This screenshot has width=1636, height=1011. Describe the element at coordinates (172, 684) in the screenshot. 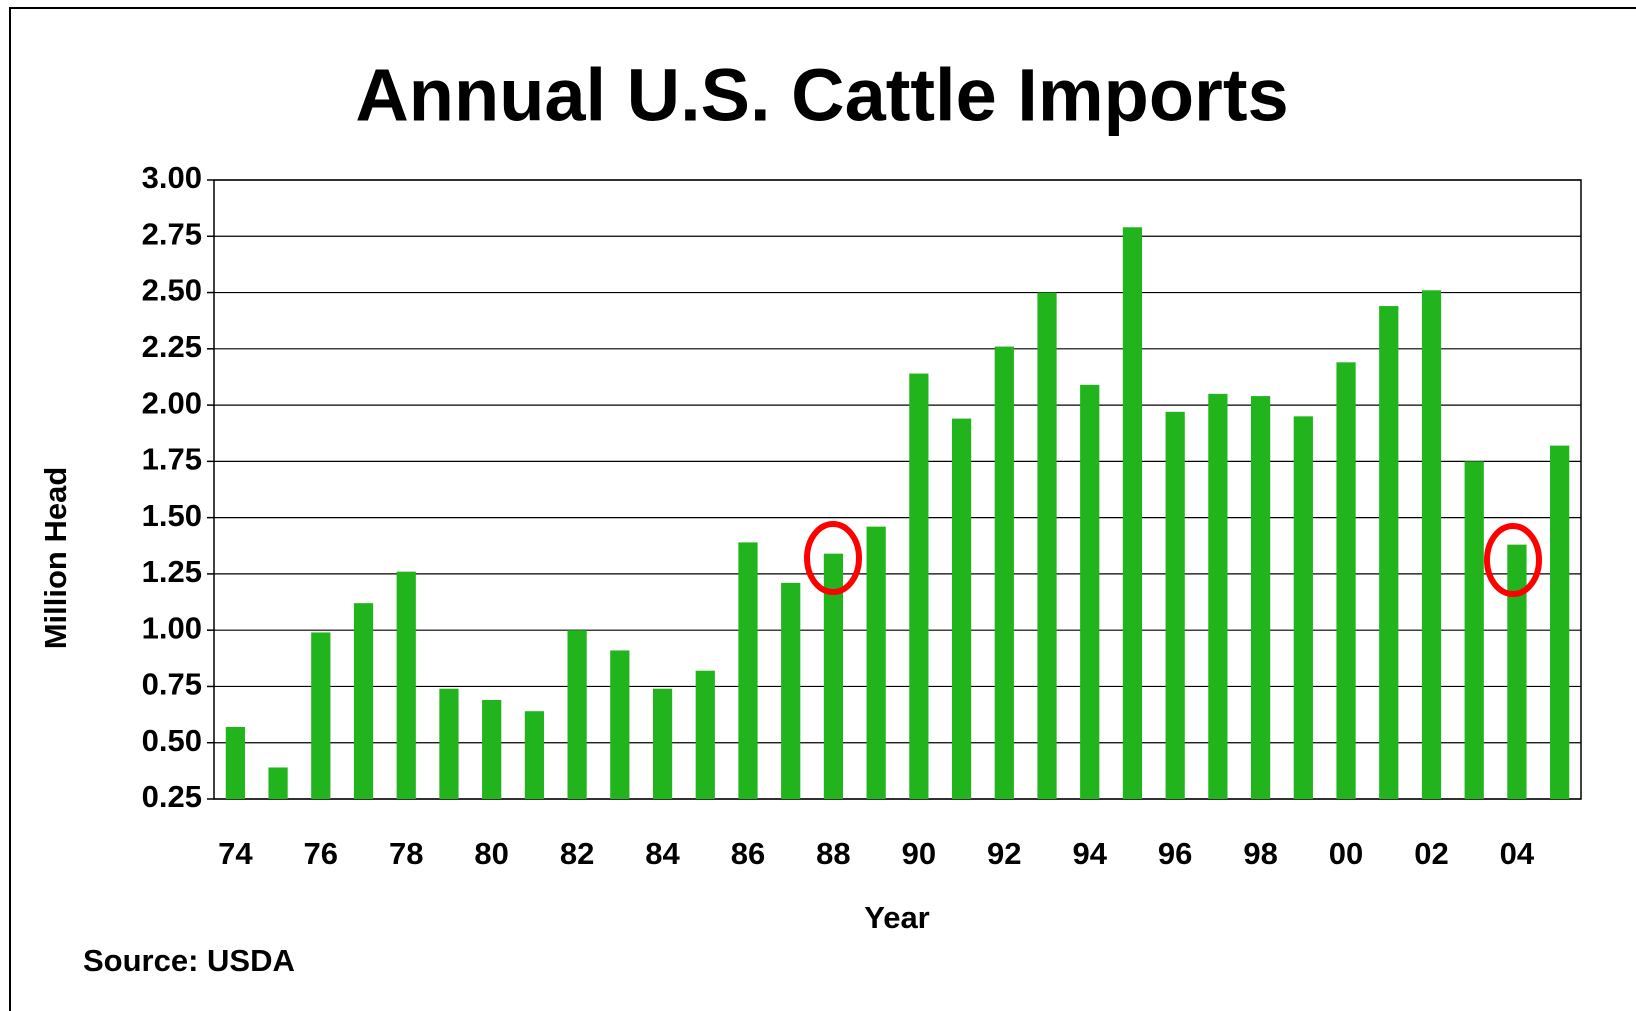

I see `y-tick-label: 0.75` at that location.